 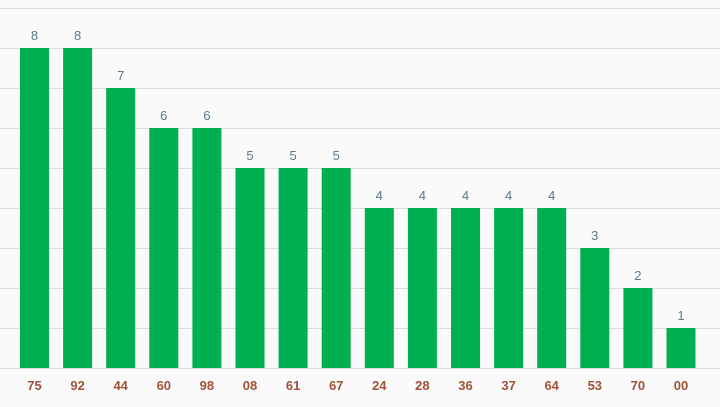 What do you see at coordinates (595, 385) in the screenshot?
I see `category-label: 53` at bounding box center [595, 385].